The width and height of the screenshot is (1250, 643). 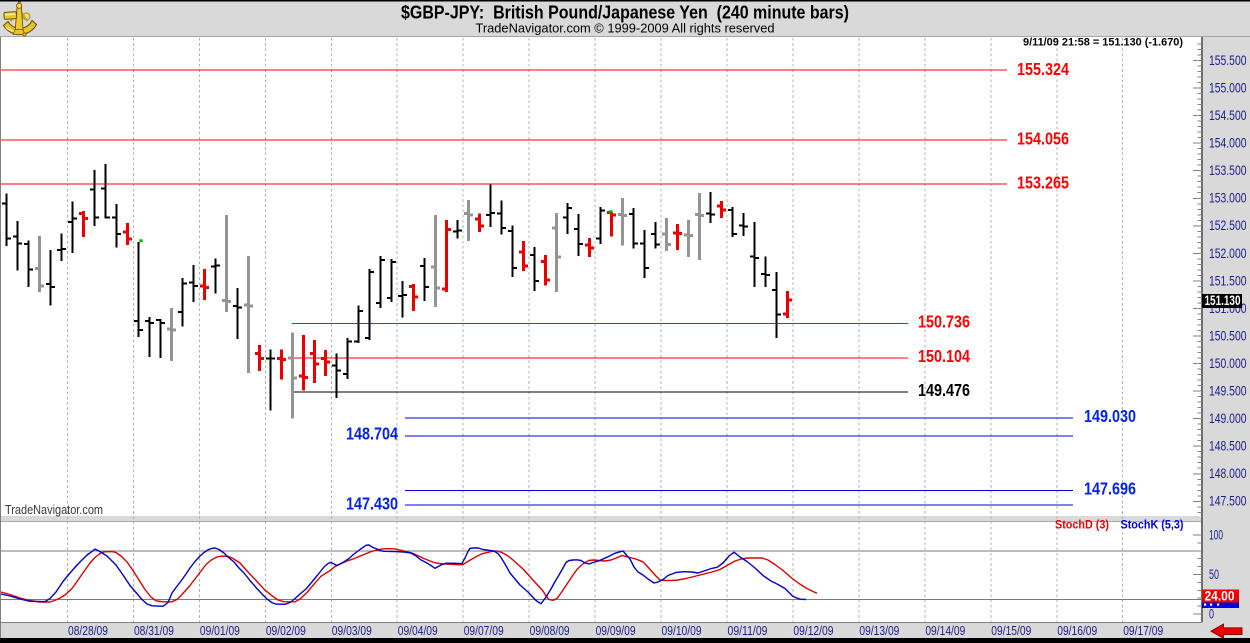 I want to click on svg-text: 150.500, so click(x=1228, y=335).